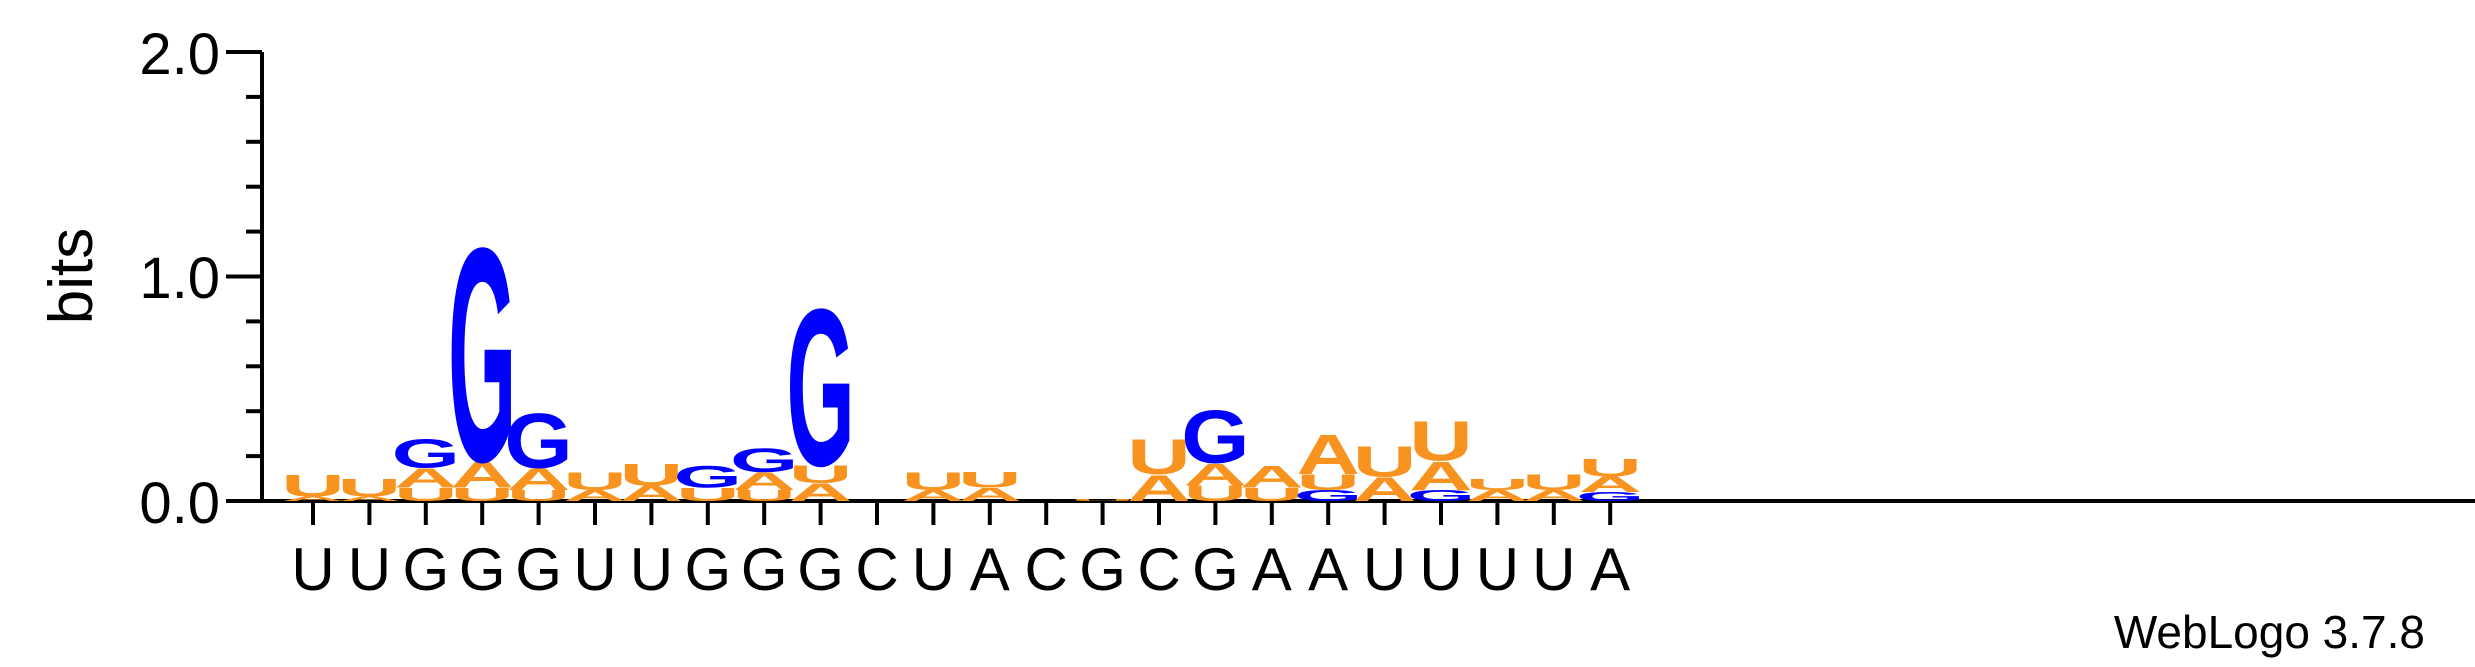  I want to click on sequence-label-18: A, so click(1272, 569).